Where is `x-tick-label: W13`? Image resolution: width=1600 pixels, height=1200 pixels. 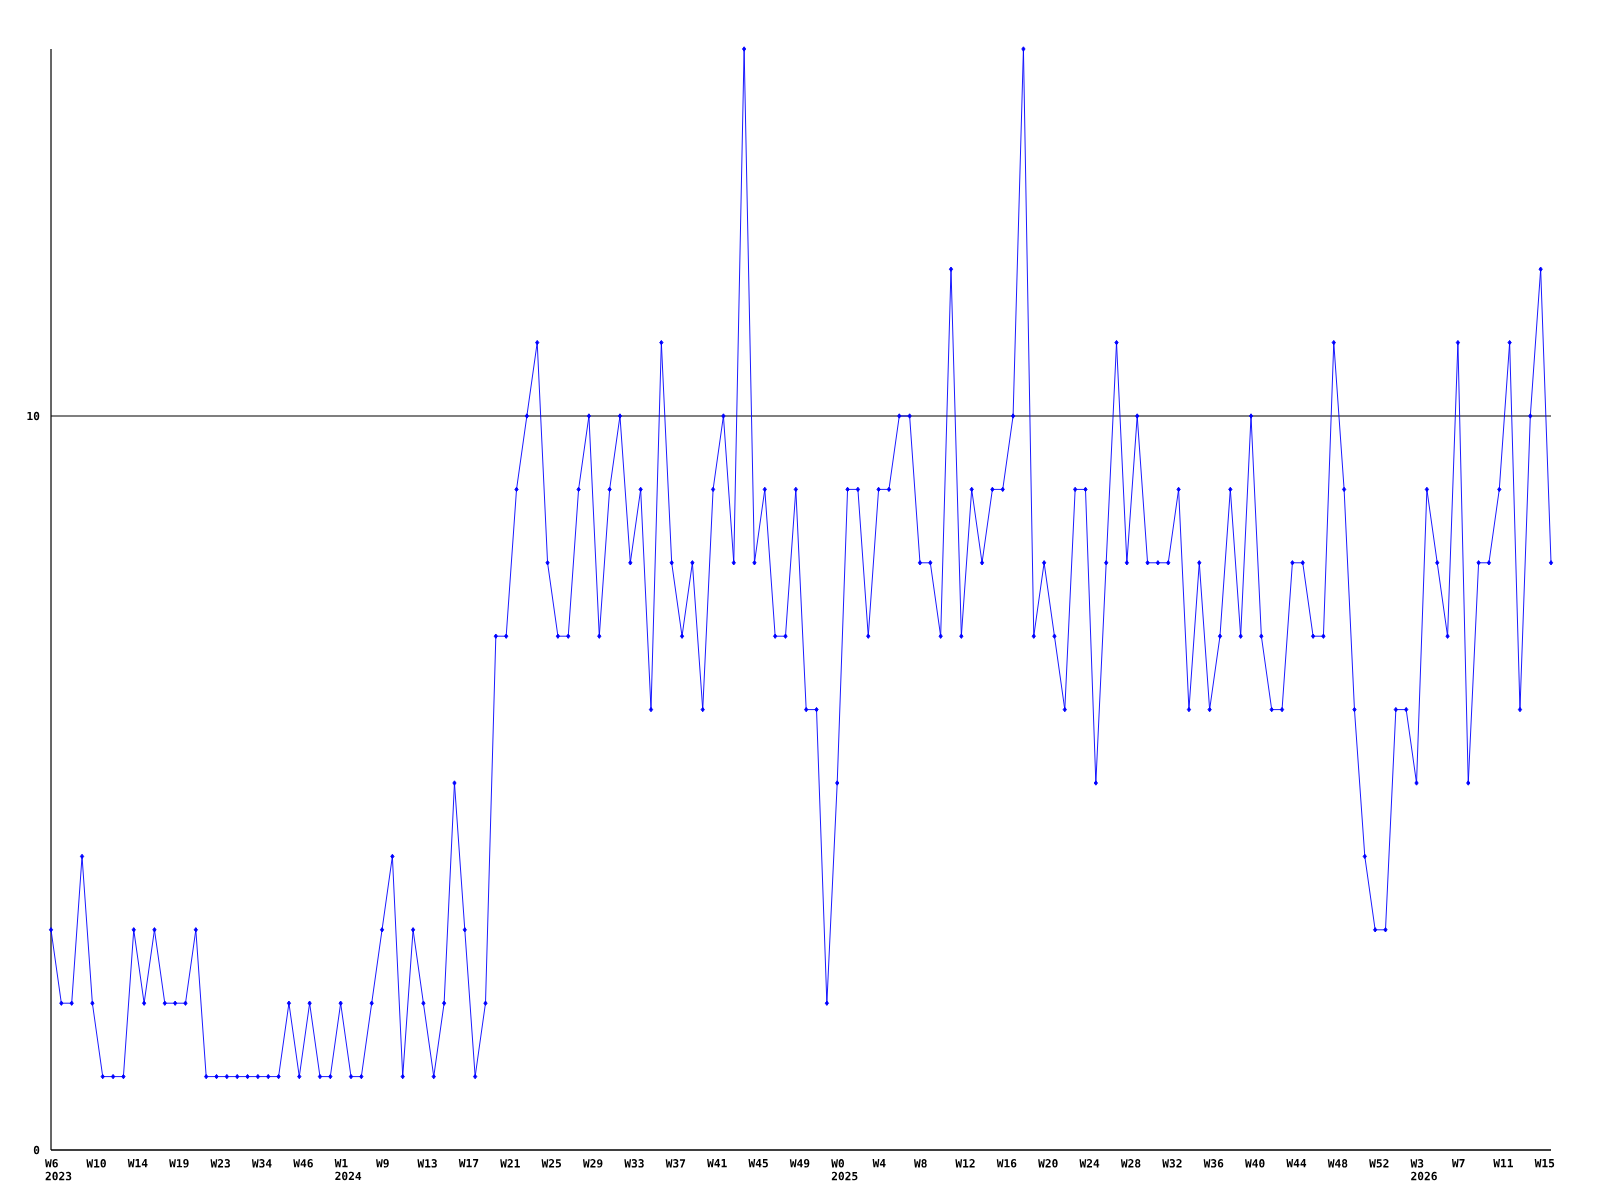
x-tick-label: W13 is located at coordinates (427, 1163).